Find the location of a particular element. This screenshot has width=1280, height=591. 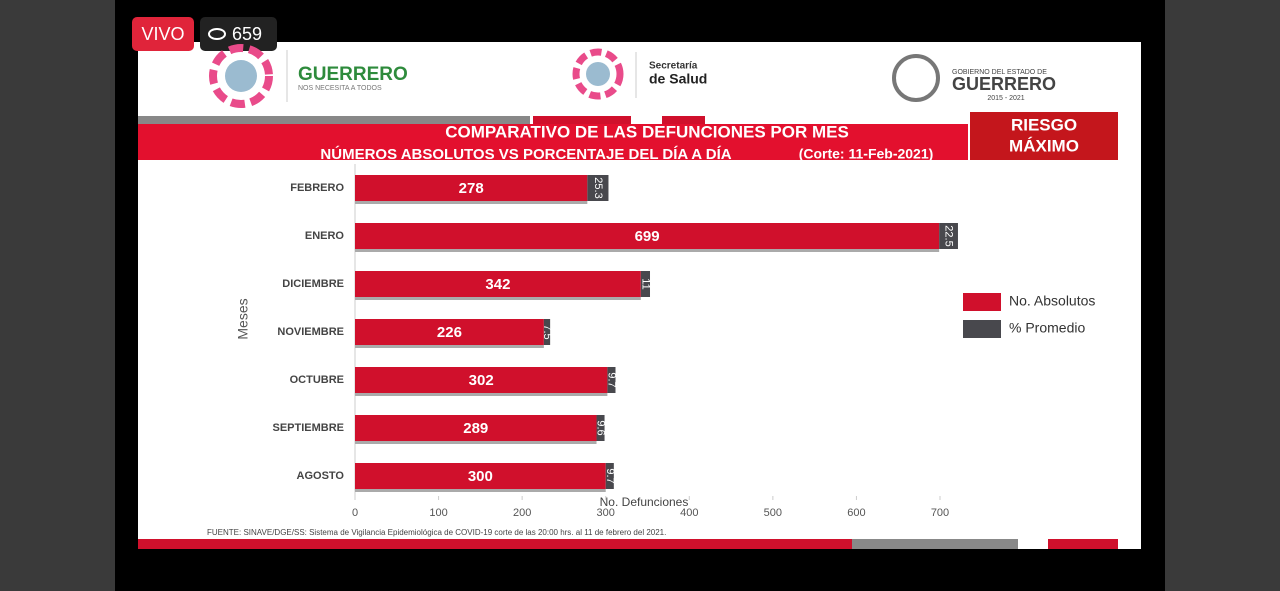

chart-title: COMPARATIVO DE LAS DEFUNCIONES POR MES is located at coordinates (647, 131).